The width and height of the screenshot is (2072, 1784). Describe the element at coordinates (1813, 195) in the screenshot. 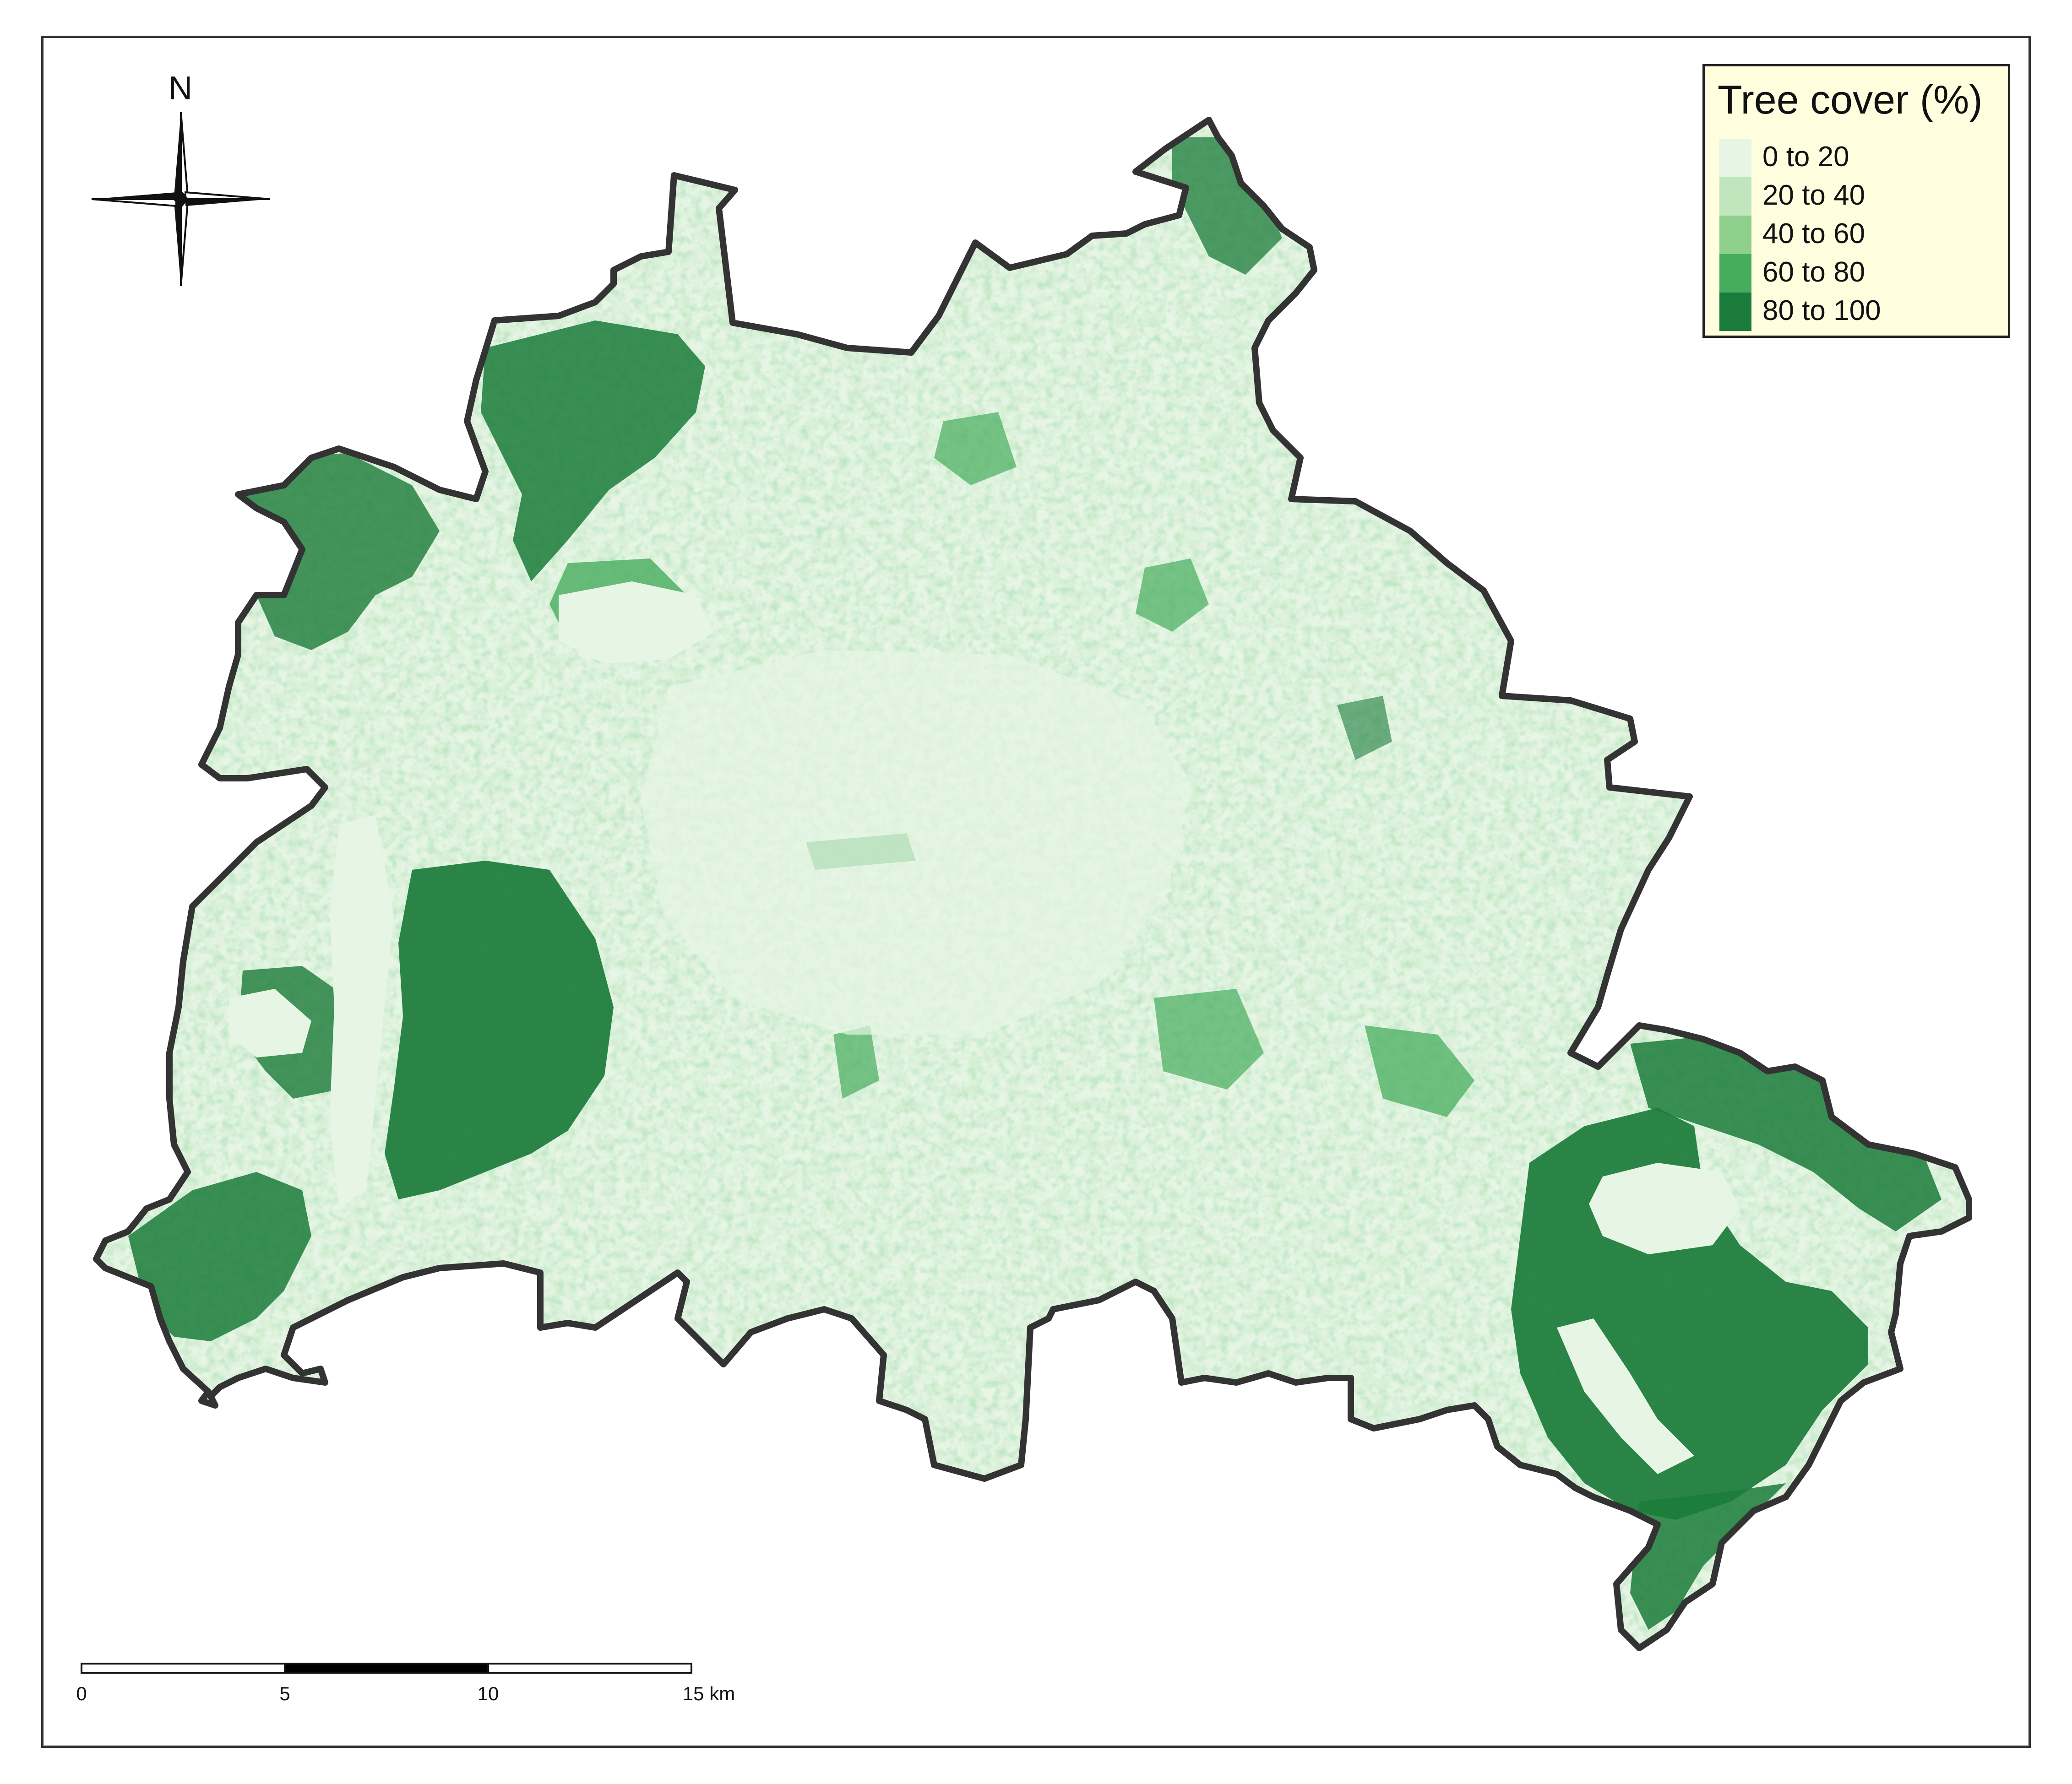

I see `legend-label: 20 to 40` at that location.